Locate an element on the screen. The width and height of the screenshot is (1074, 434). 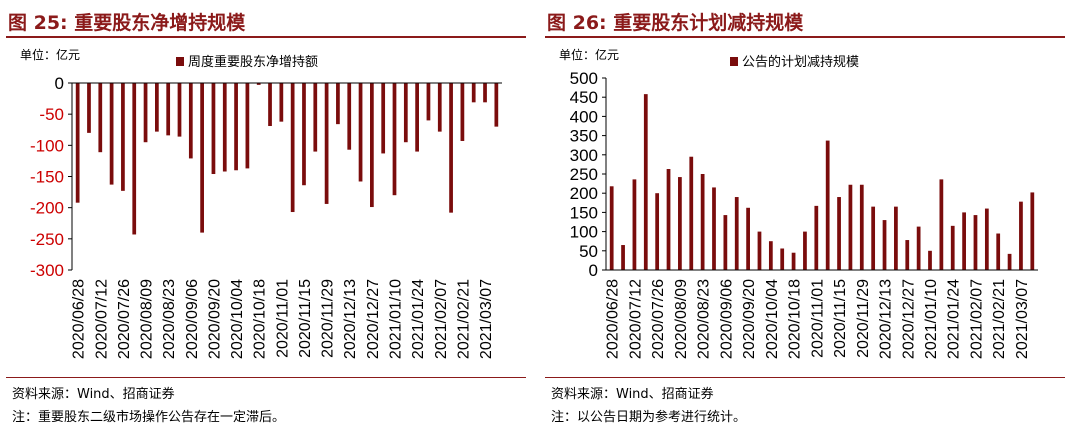
x-tick-label: 2020/09/20 is located at coordinates (214, 319).